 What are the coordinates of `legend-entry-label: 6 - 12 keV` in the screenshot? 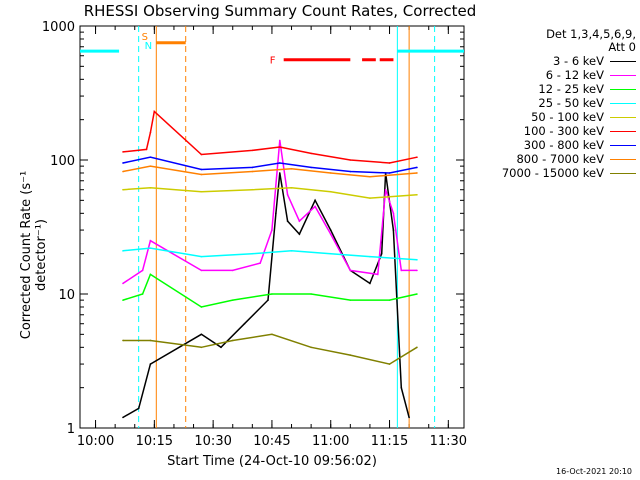 It's located at (574, 75).